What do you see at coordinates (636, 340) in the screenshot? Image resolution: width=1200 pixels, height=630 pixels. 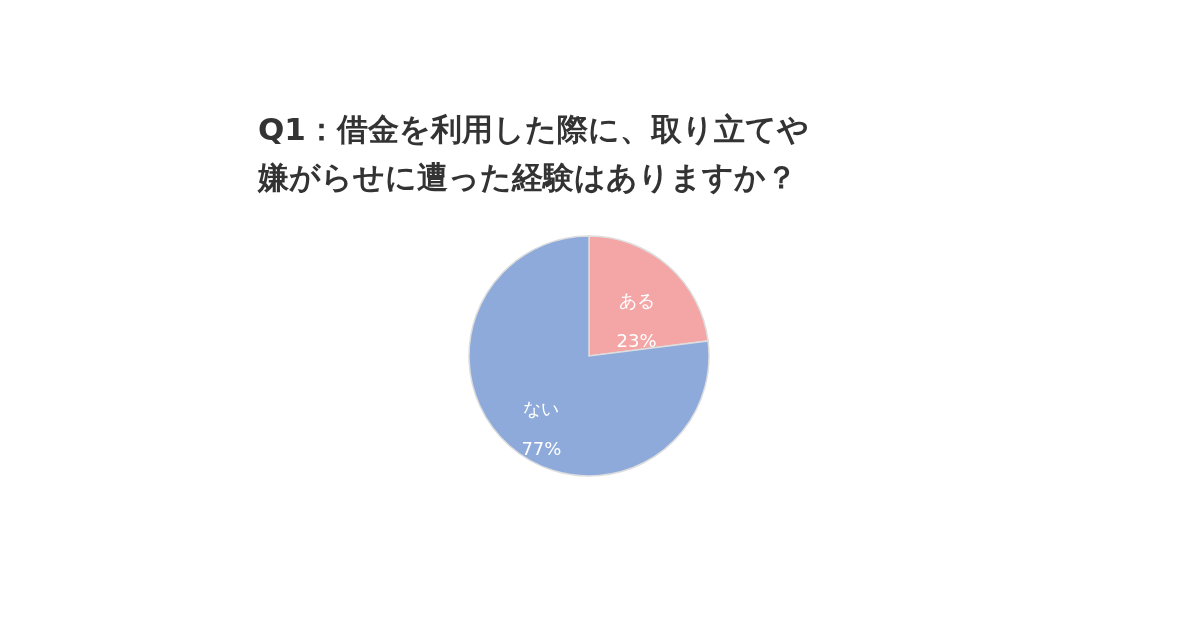 I see `data-label: 23%` at bounding box center [636, 340].